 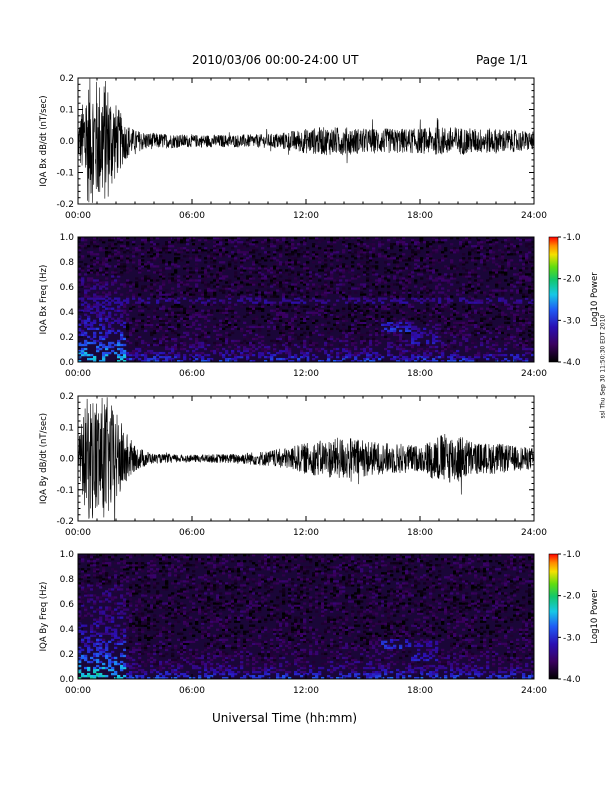 What do you see at coordinates (67, 142) in the screenshot?
I see `y-tick-label: 0.0` at bounding box center [67, 142].